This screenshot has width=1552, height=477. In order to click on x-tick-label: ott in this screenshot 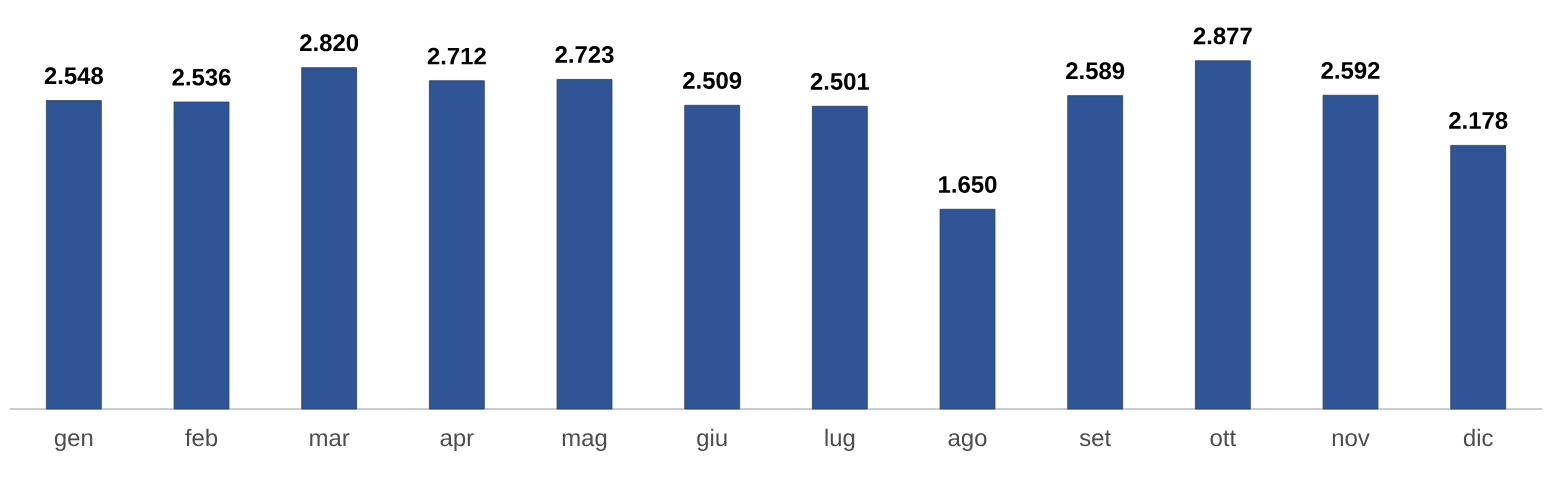, I will do `click(1223, 438)`.